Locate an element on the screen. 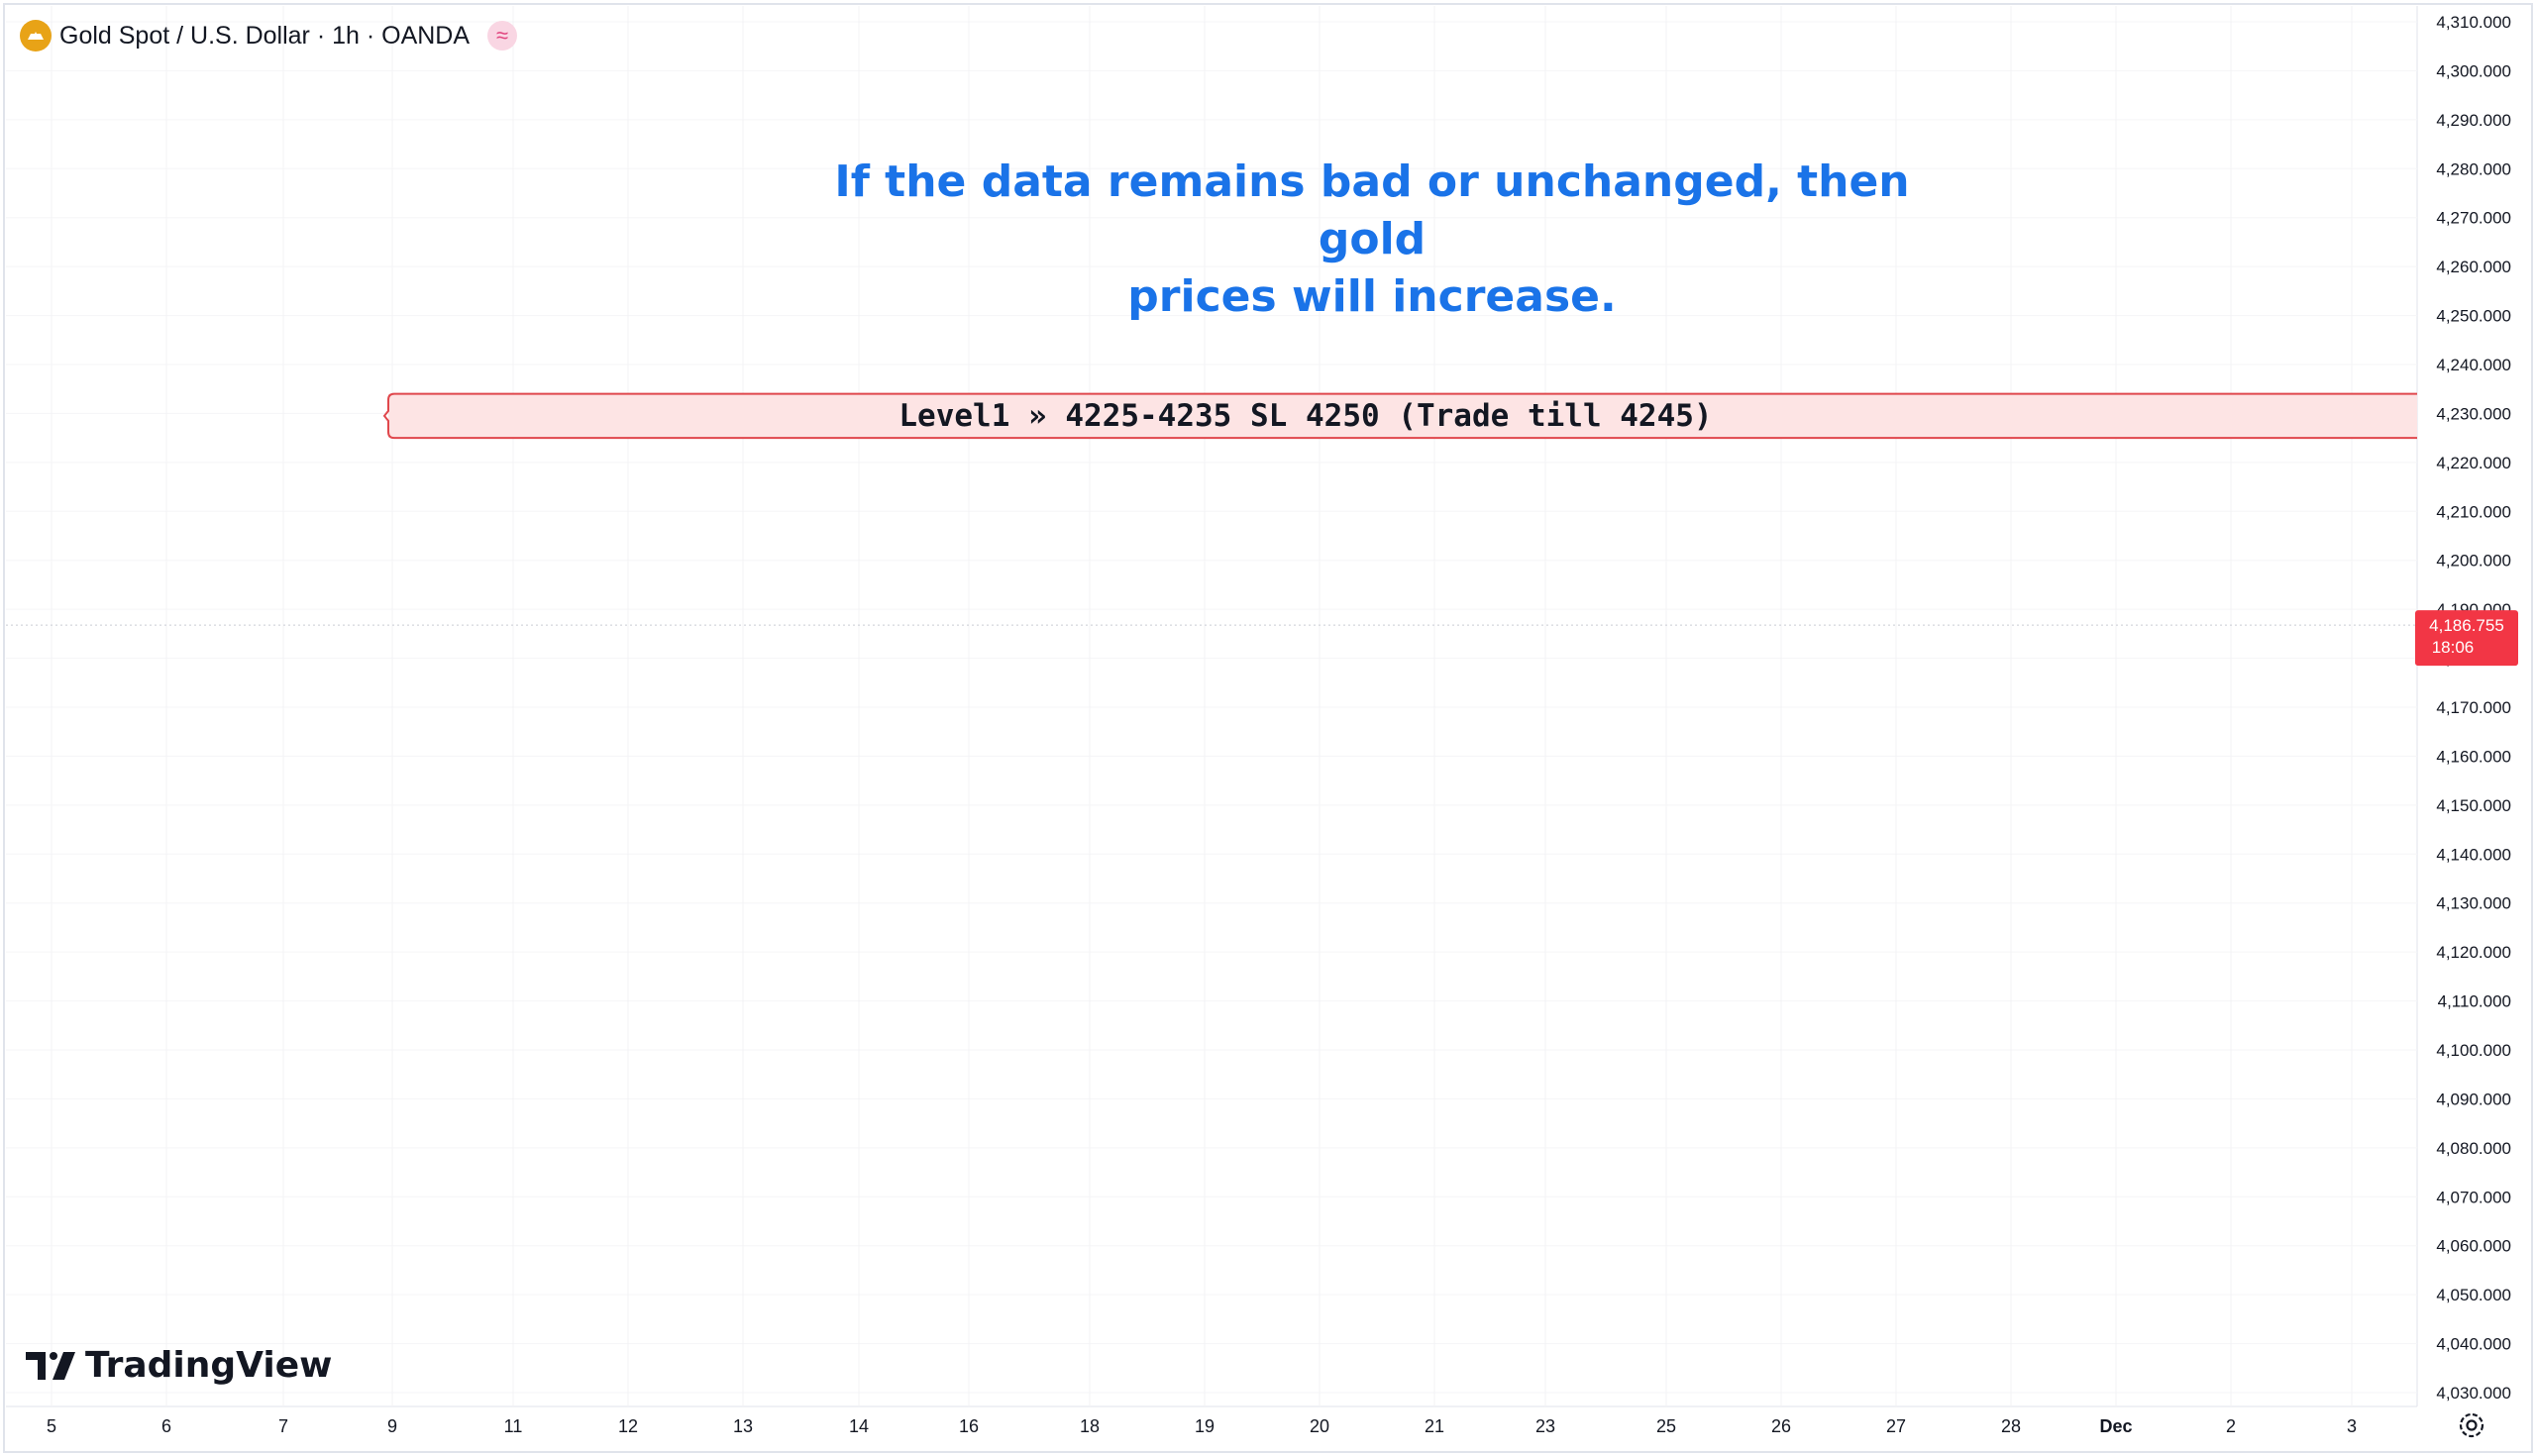  y-tick-label: 4,220.000 is located at coordinates (2473, 463).